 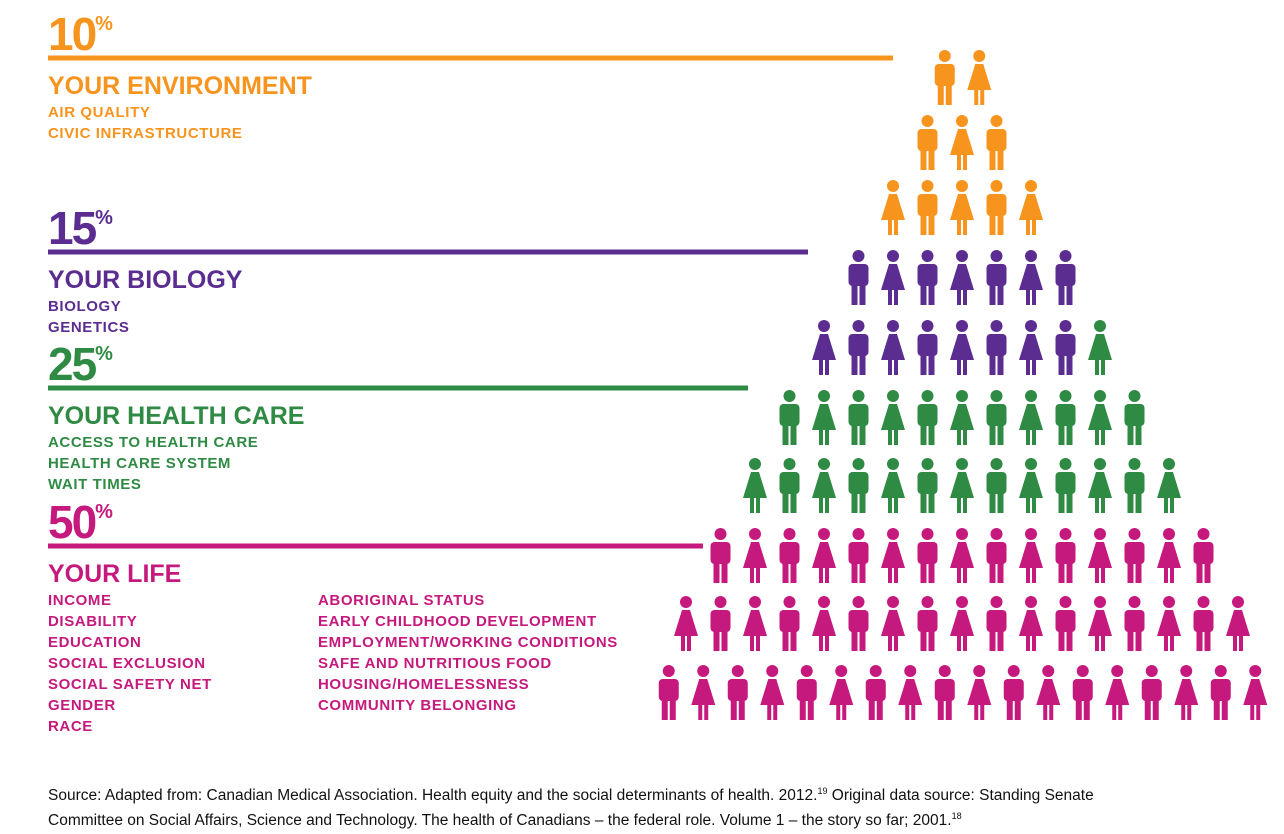 I want to click on factor: EDUCATION, so click(x=94, y=642).